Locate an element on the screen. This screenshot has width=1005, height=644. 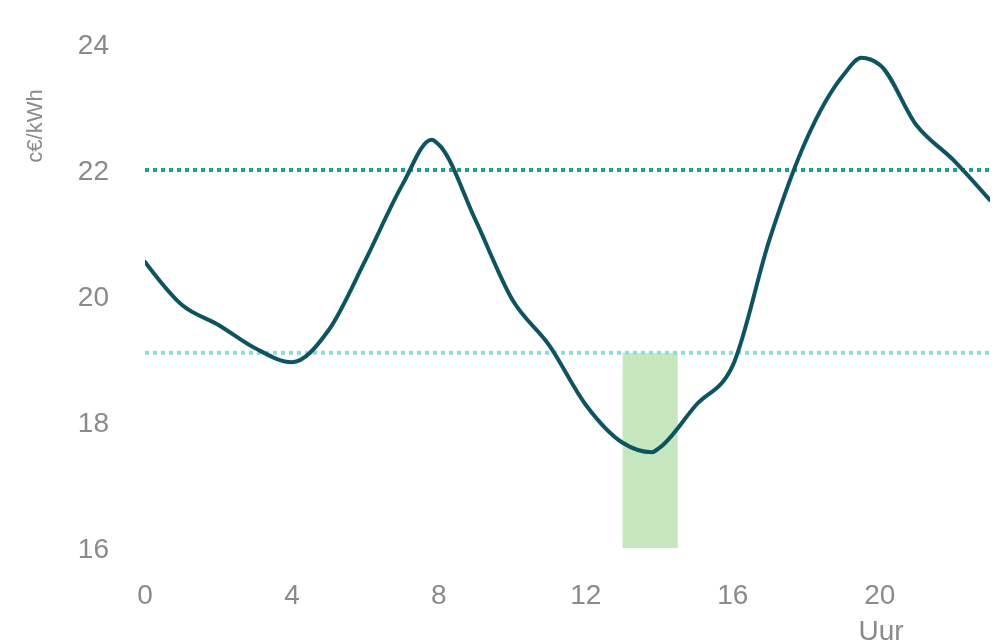
y-tick-label: 16 is located at coordinates (93, 548).